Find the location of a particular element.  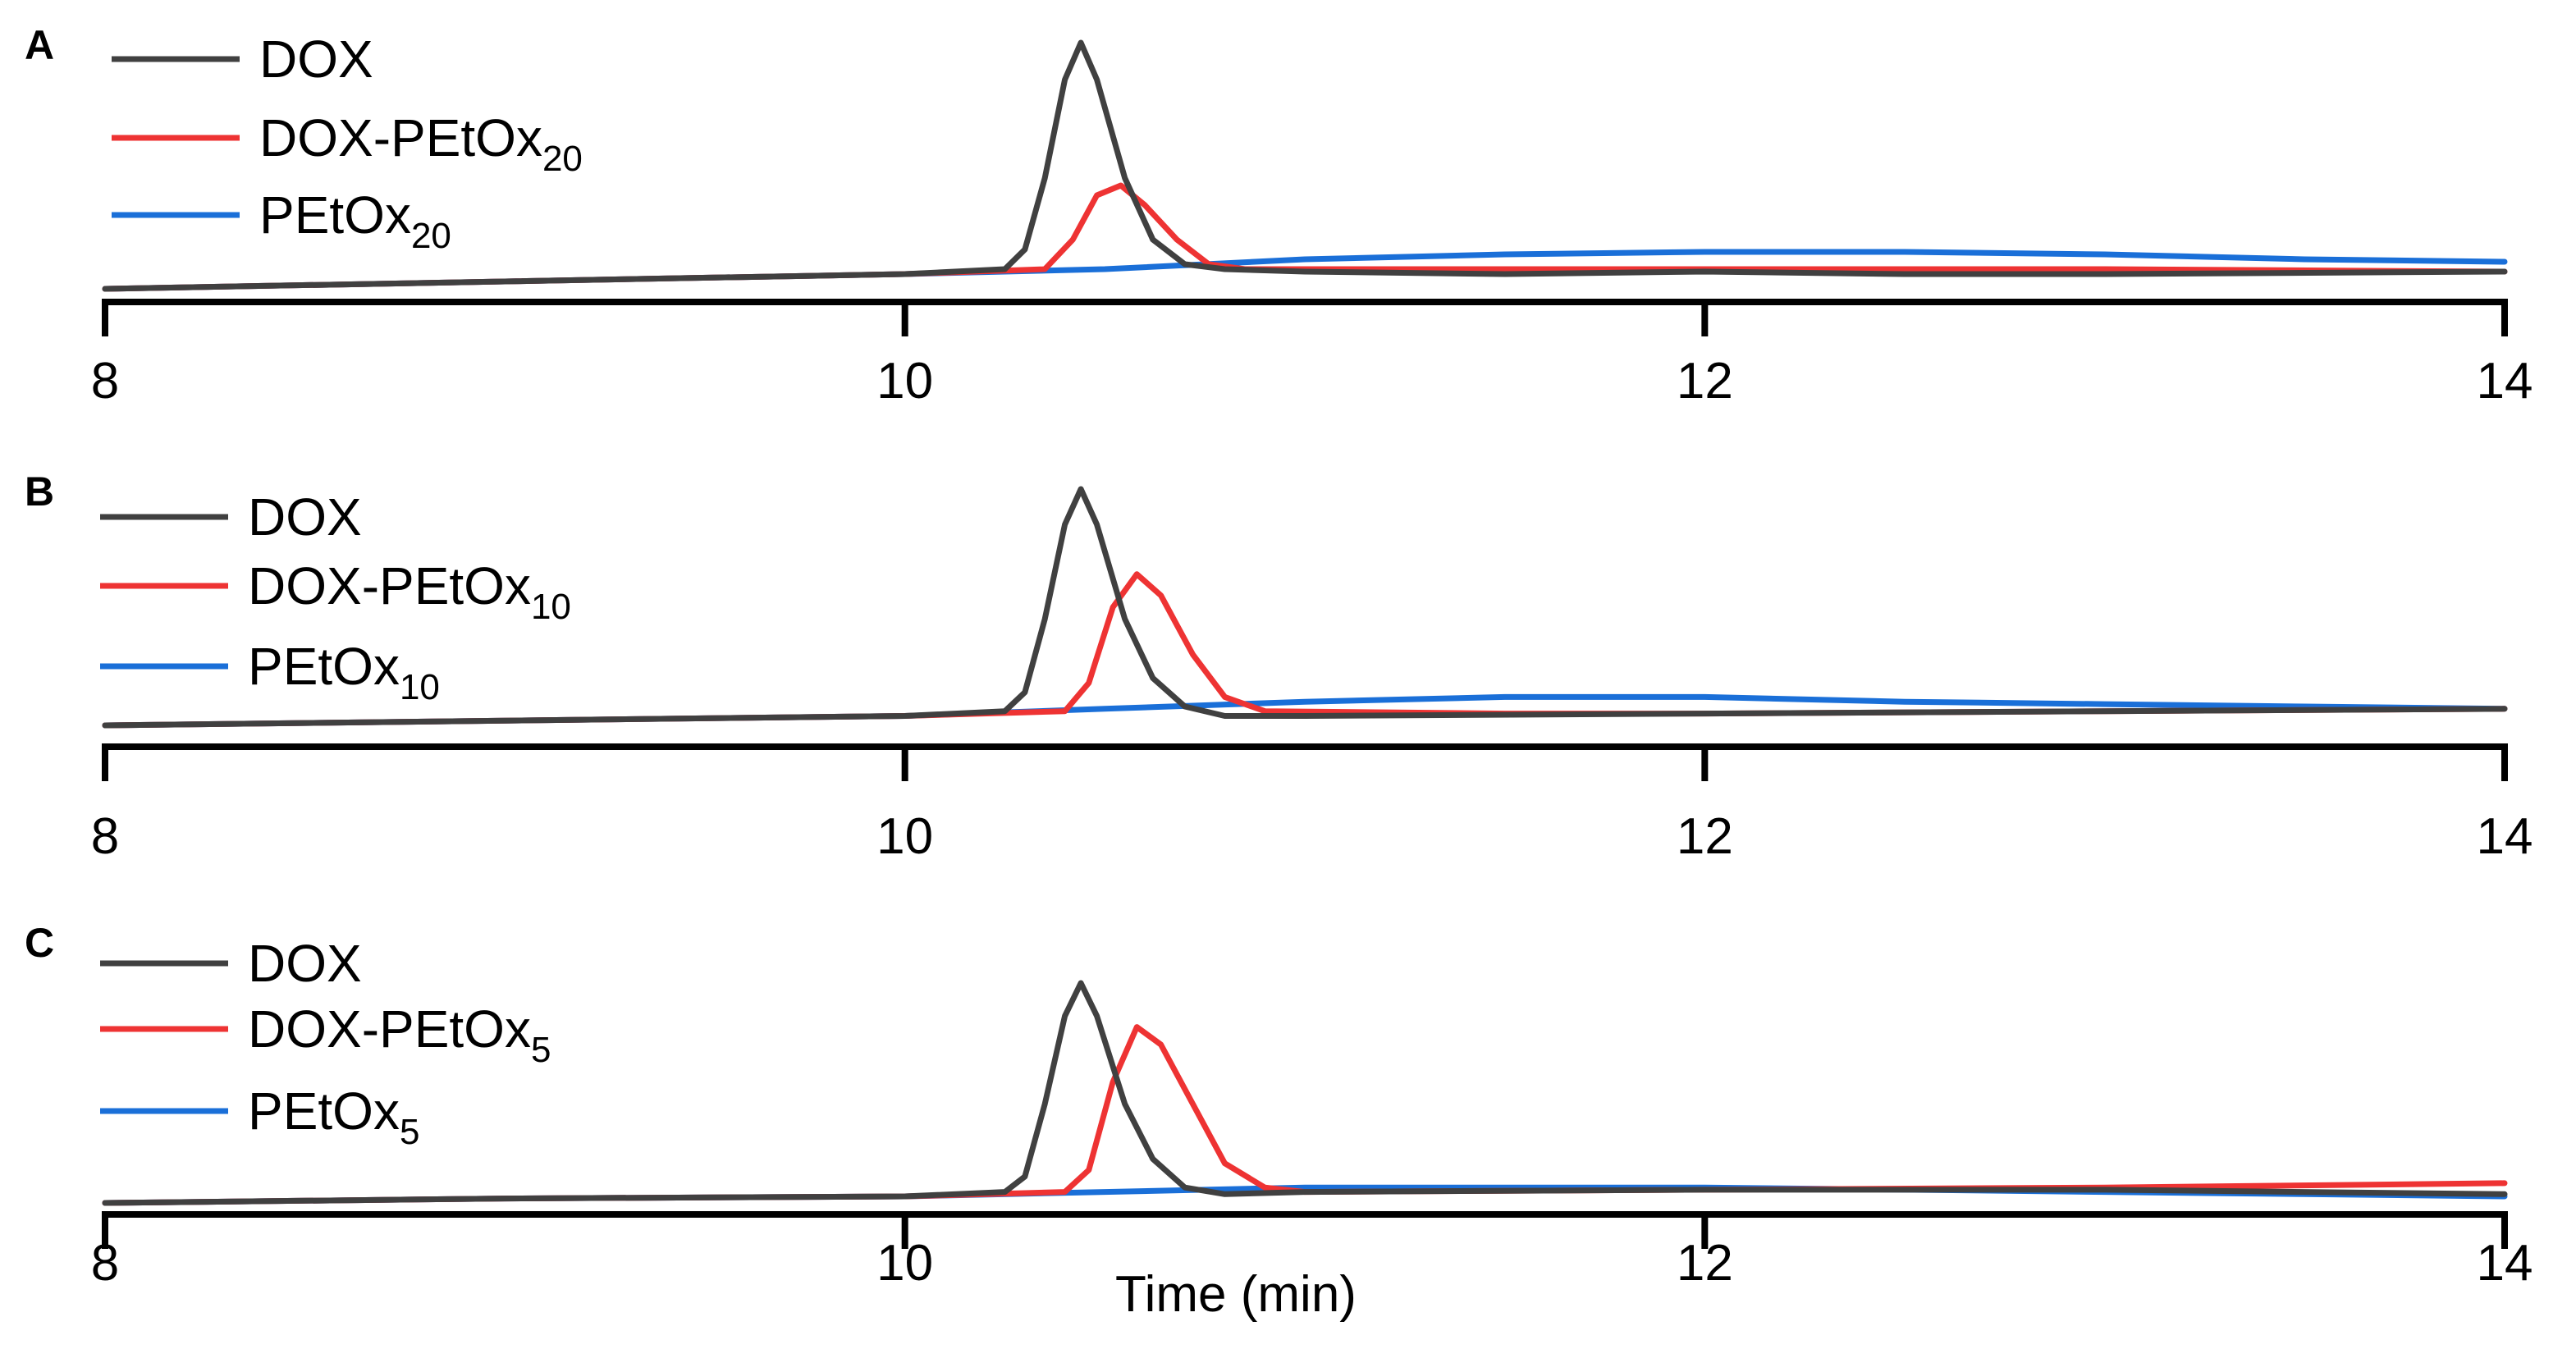

panel-letter-a: A is located at coordinates (39, 45).